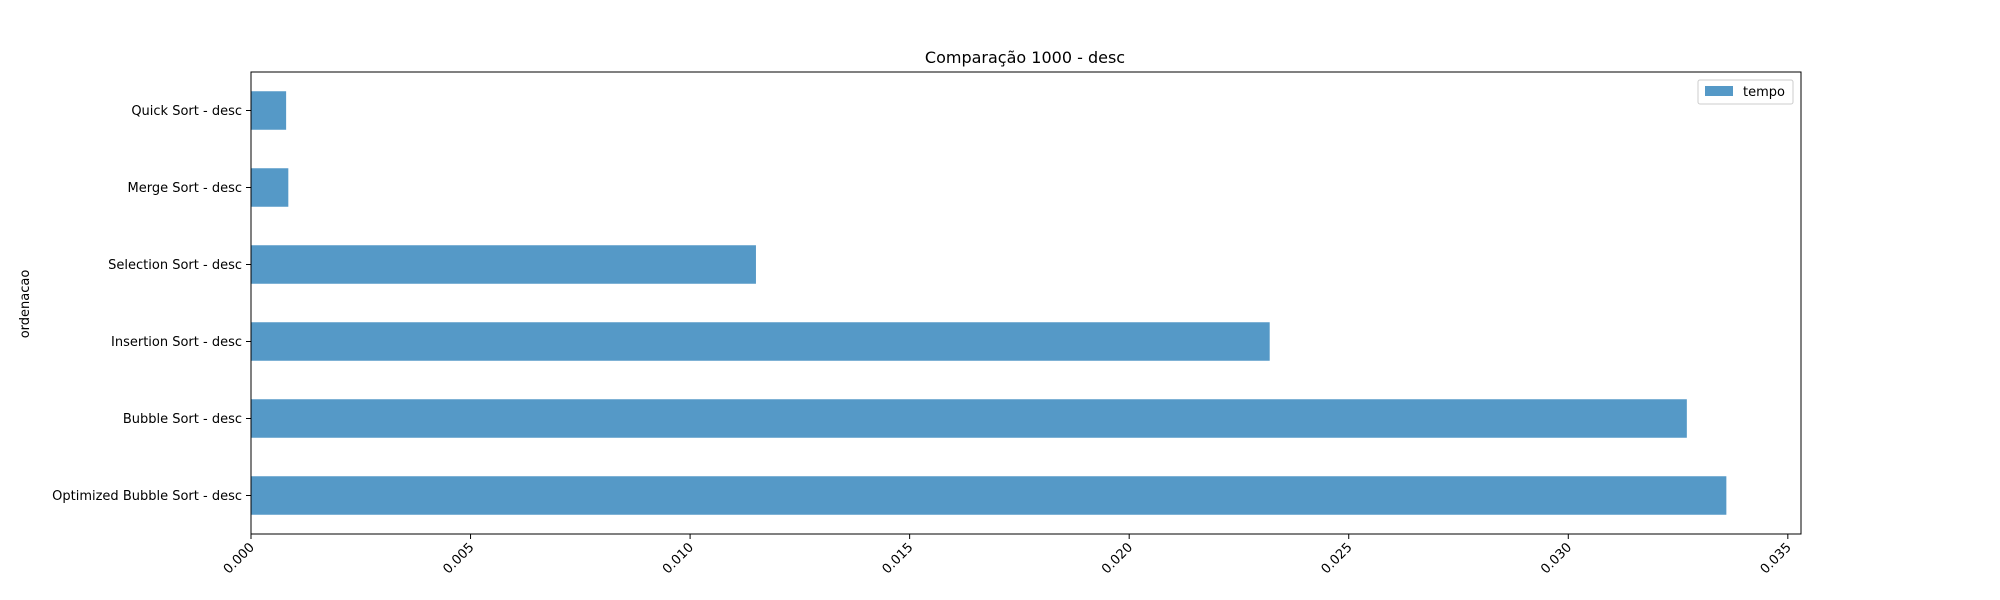 The image size is (2000, 600). Describe the element at coordinates (175, 265) in the screenshot. I see `y-tick-label: Selection Sort - desc` at that location.